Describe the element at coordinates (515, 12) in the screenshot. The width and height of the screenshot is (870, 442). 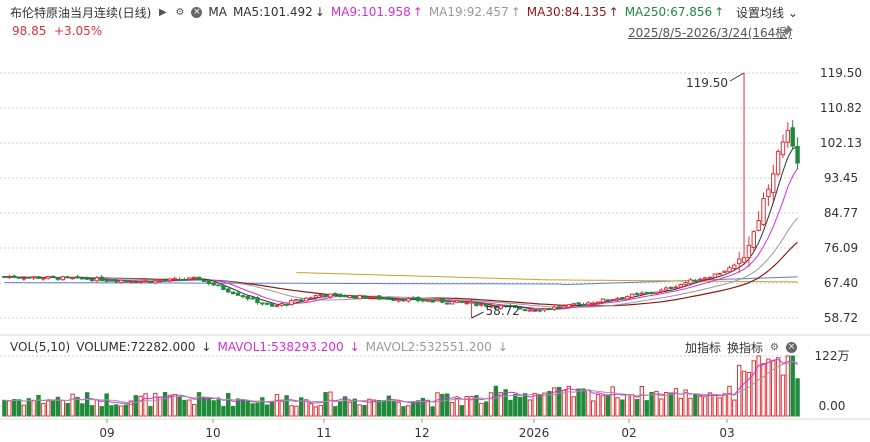
I see `ma19-arrow: ↑` at that location.